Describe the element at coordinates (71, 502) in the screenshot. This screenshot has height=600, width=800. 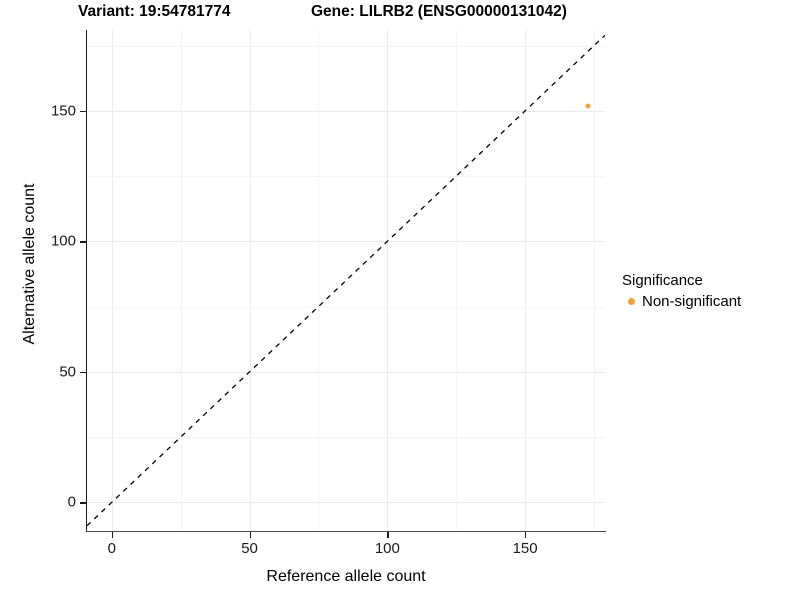
I see `y-tick-label: 0` at that location.